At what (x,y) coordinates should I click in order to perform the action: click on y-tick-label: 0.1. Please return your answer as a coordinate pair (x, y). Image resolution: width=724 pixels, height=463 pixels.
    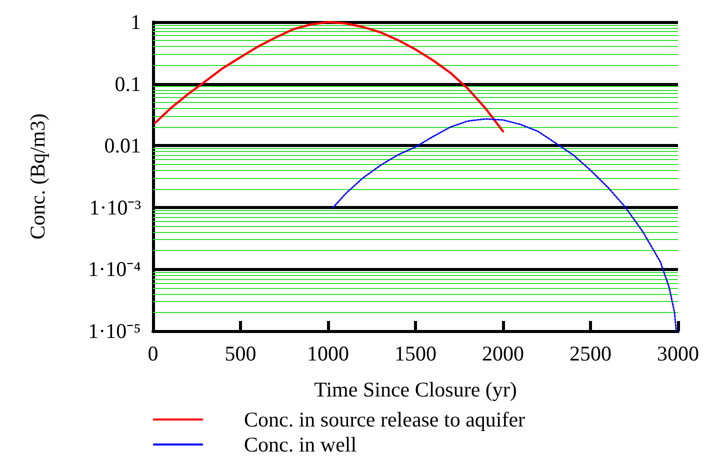
    Looking at the image, I should click on (127, 84).